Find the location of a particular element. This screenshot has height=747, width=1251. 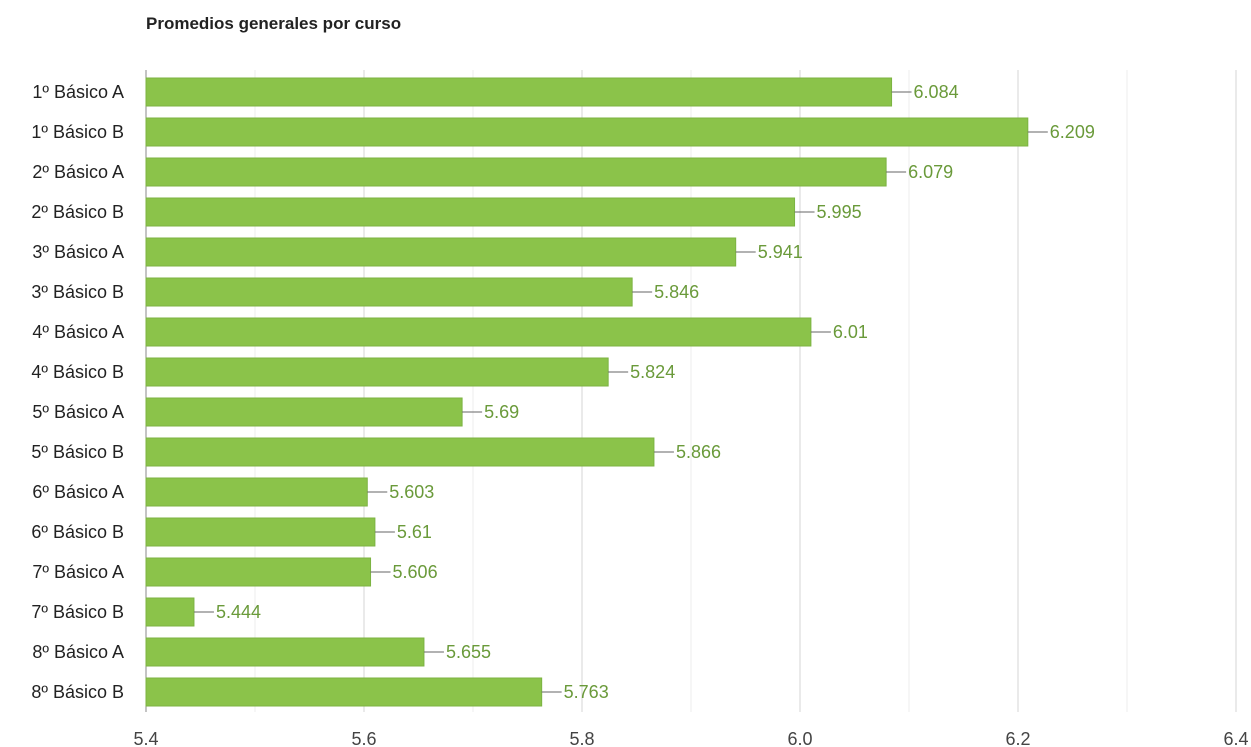

data-label: 5.763 is located at coordinates (586, 692).